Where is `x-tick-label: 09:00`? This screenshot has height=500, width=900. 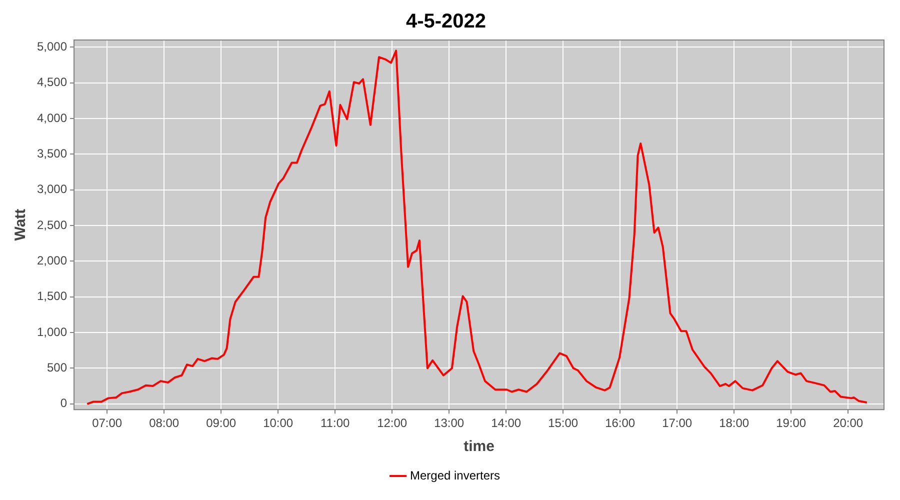
x-tick-label: 09:00 is located at coordinates (221, 423).